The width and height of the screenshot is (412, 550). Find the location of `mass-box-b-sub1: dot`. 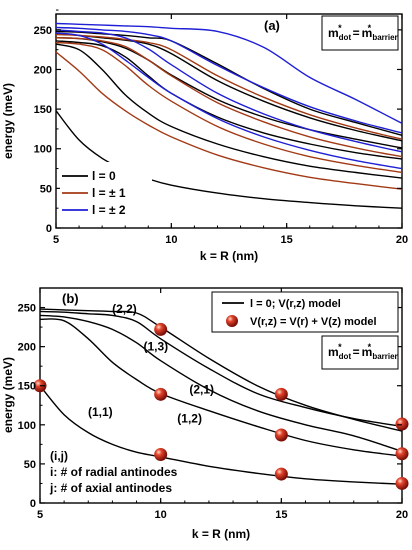

mass-box-b-sub1: dot is located at coordinates (345, 356).